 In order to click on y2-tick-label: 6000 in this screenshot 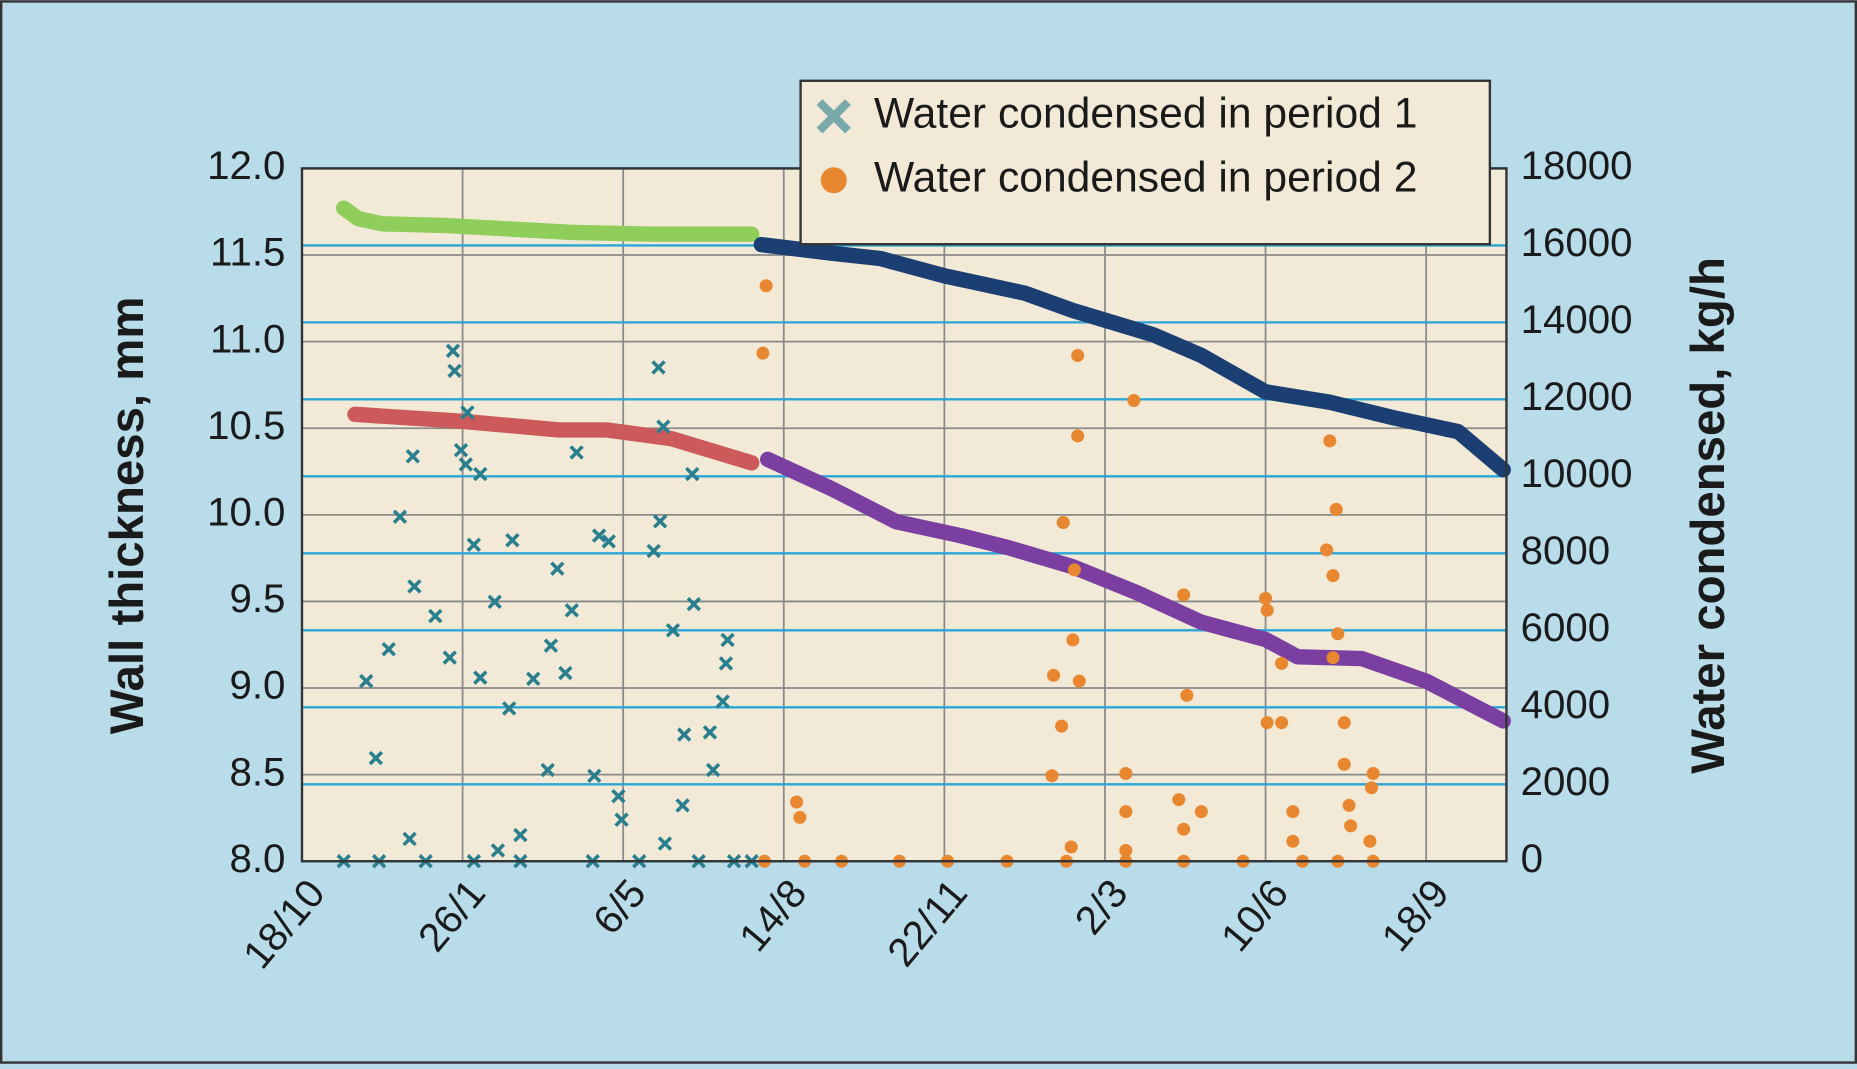, I will do `click(1566, 627)`.